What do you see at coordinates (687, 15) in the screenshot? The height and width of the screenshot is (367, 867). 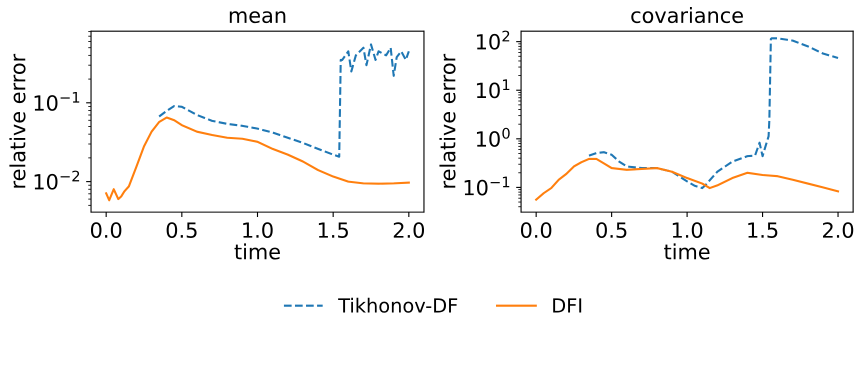 I see `chart-title: covariance` at bounding box center [687, 15].